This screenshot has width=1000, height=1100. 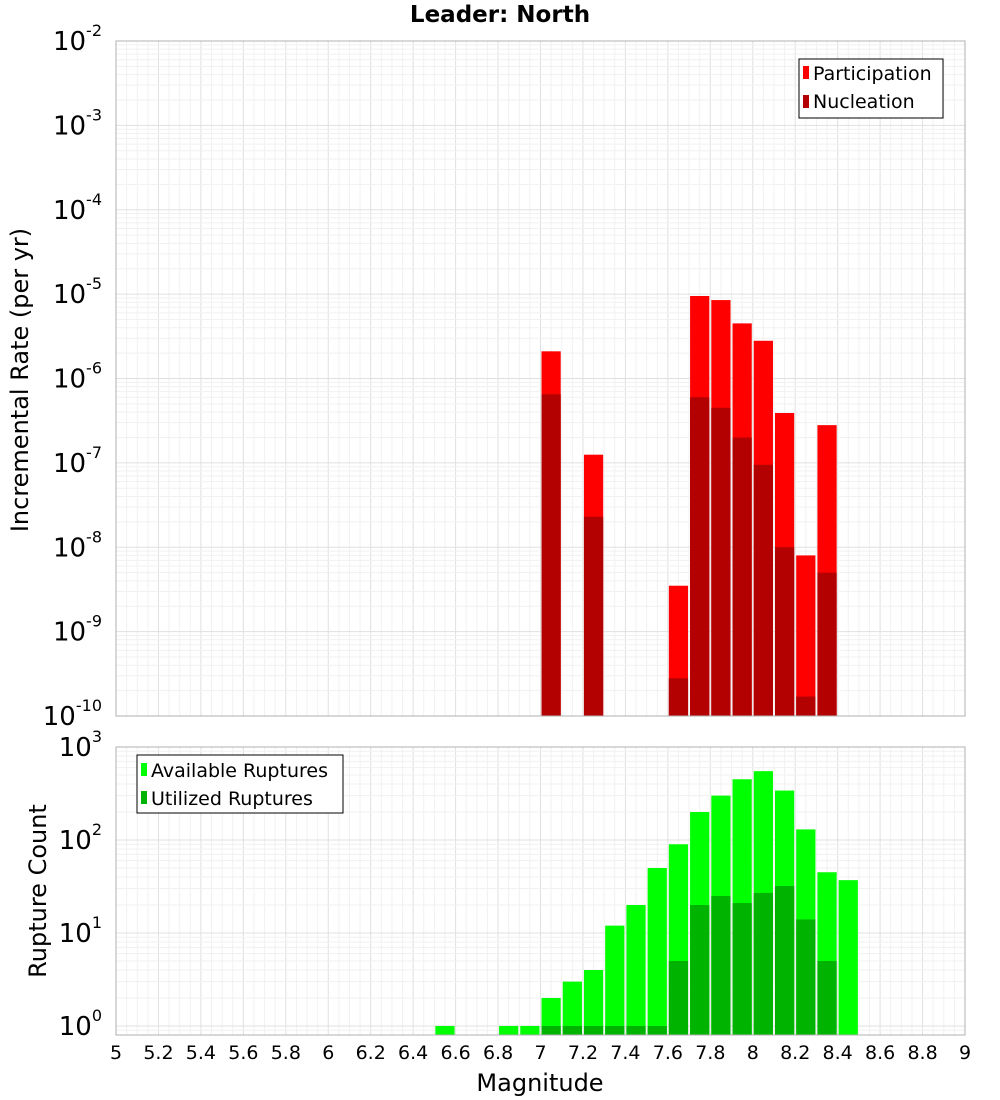 I want to click on x-tick-label: 6.6, so click(x=455, y=1053).